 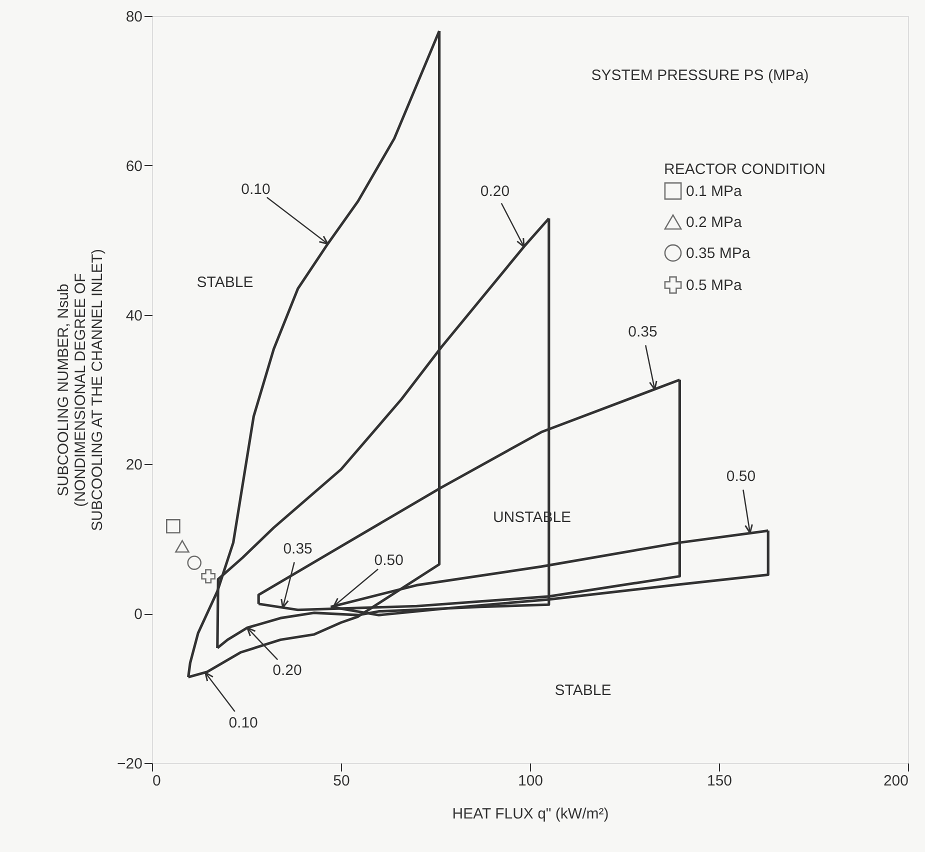 I want to click on x-tick-label: 200, so click(x=895, y=781).